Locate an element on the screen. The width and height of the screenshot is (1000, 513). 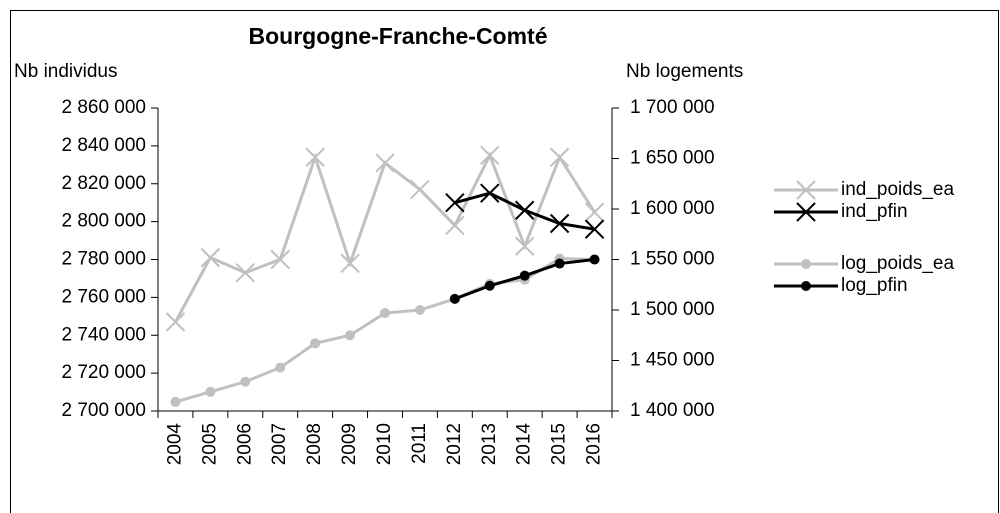
y-tick-label: 2 700 000 is located at coordinates (103, 410).